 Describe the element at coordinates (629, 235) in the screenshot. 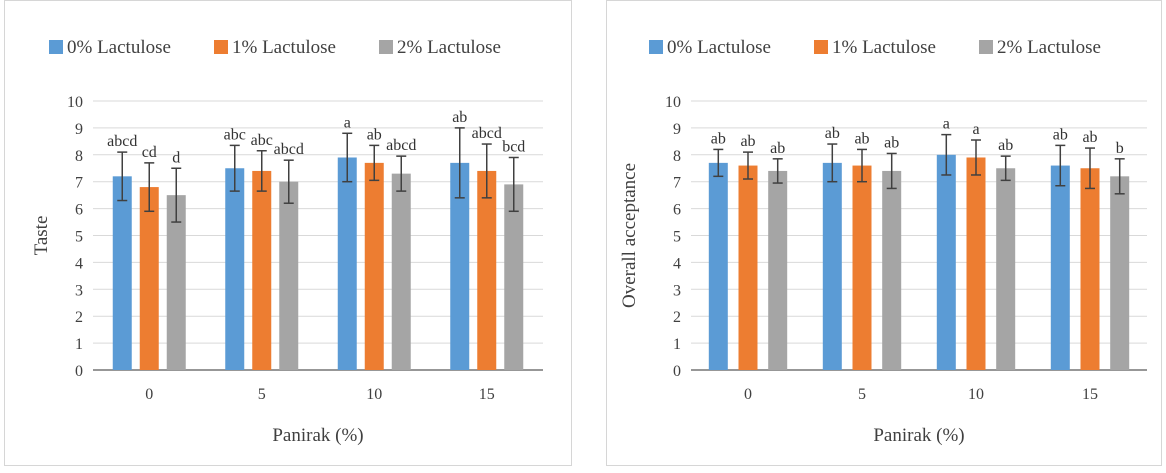

I see `y-axis-title: Overall acceptance` at that location.